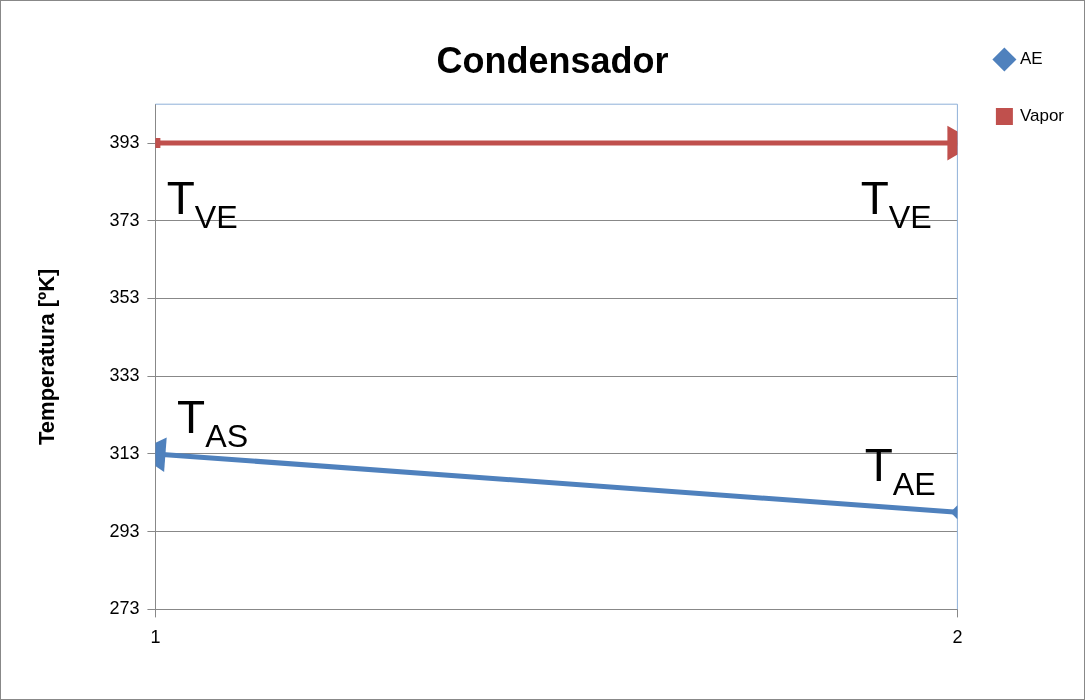 The image size is (1085, 700). Describe the element at coordinates (552, 60) in the screenshot. I see `chart-title: Condensador` at that location.